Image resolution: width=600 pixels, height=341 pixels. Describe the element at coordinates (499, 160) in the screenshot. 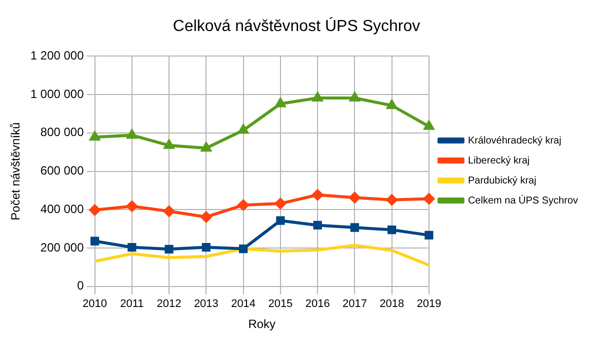

I see `legend-label: Liberecký kraj` at that location.